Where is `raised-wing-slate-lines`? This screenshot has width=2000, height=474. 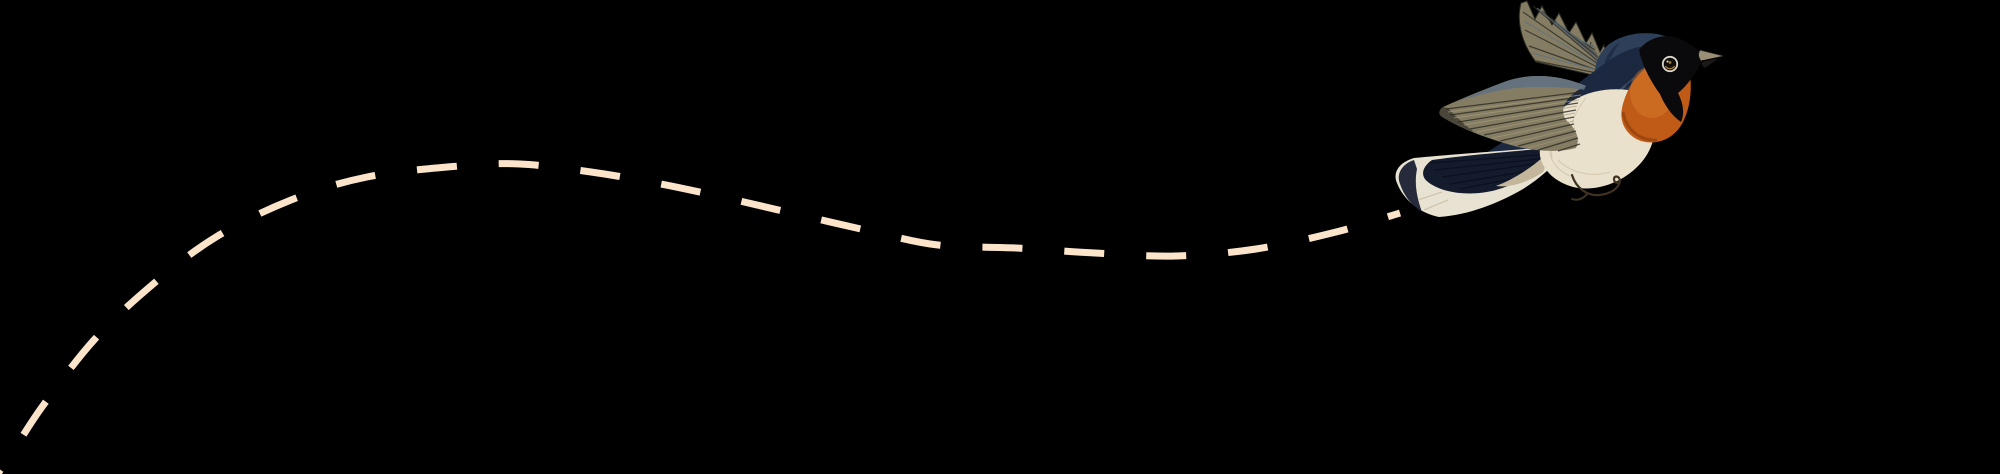
raised-wing-slate-lines is located at coordinates (1562, 39).